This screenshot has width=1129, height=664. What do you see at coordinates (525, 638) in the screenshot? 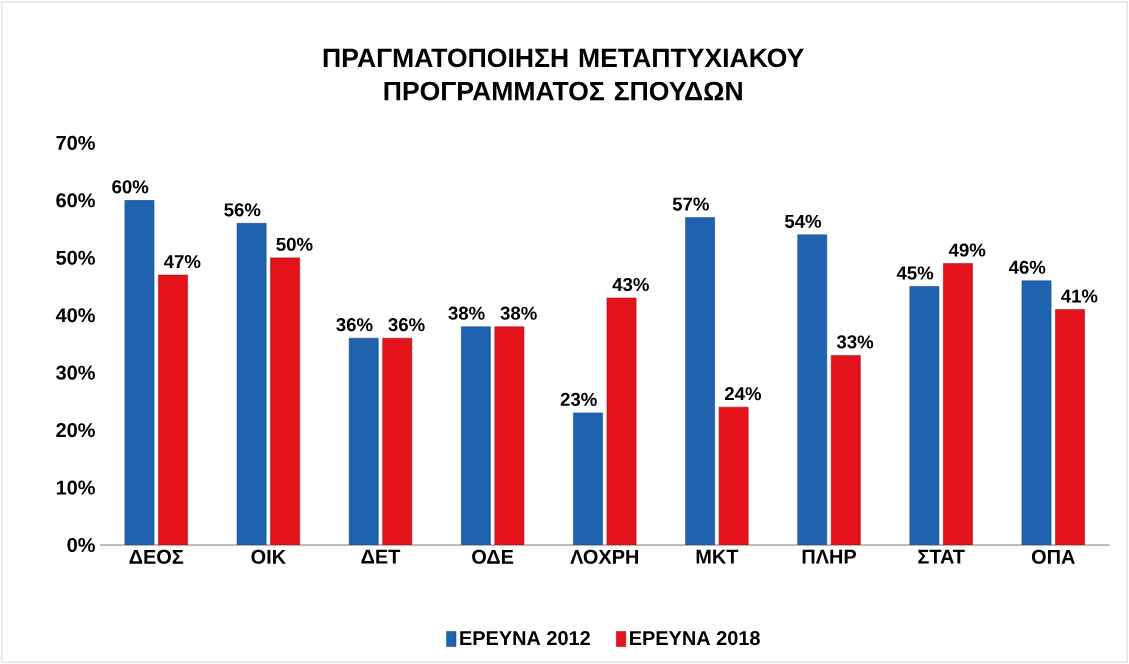
I see `legend-label: ΕΡΕΥΝΑ 2012` at bounding box center [525, 638].